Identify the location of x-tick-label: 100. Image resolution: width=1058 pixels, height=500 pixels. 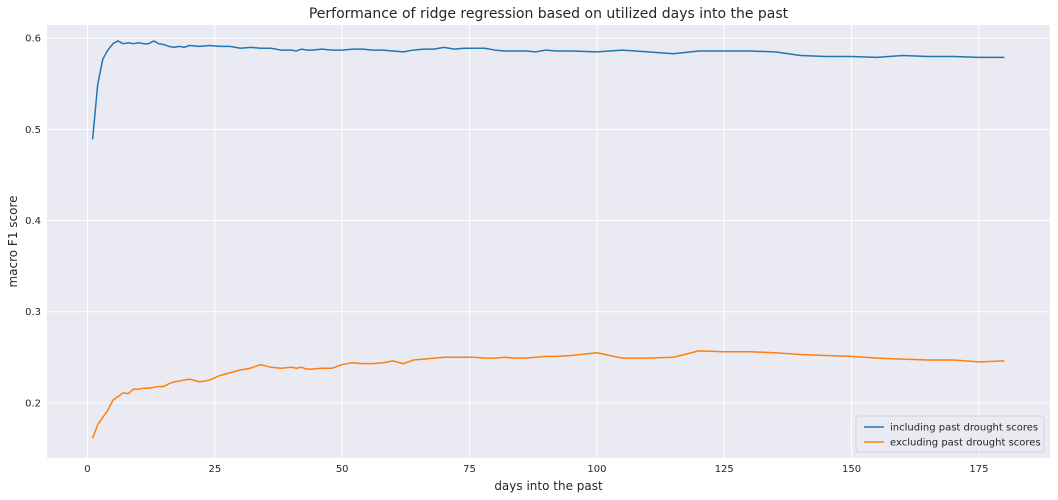
(596, 469).